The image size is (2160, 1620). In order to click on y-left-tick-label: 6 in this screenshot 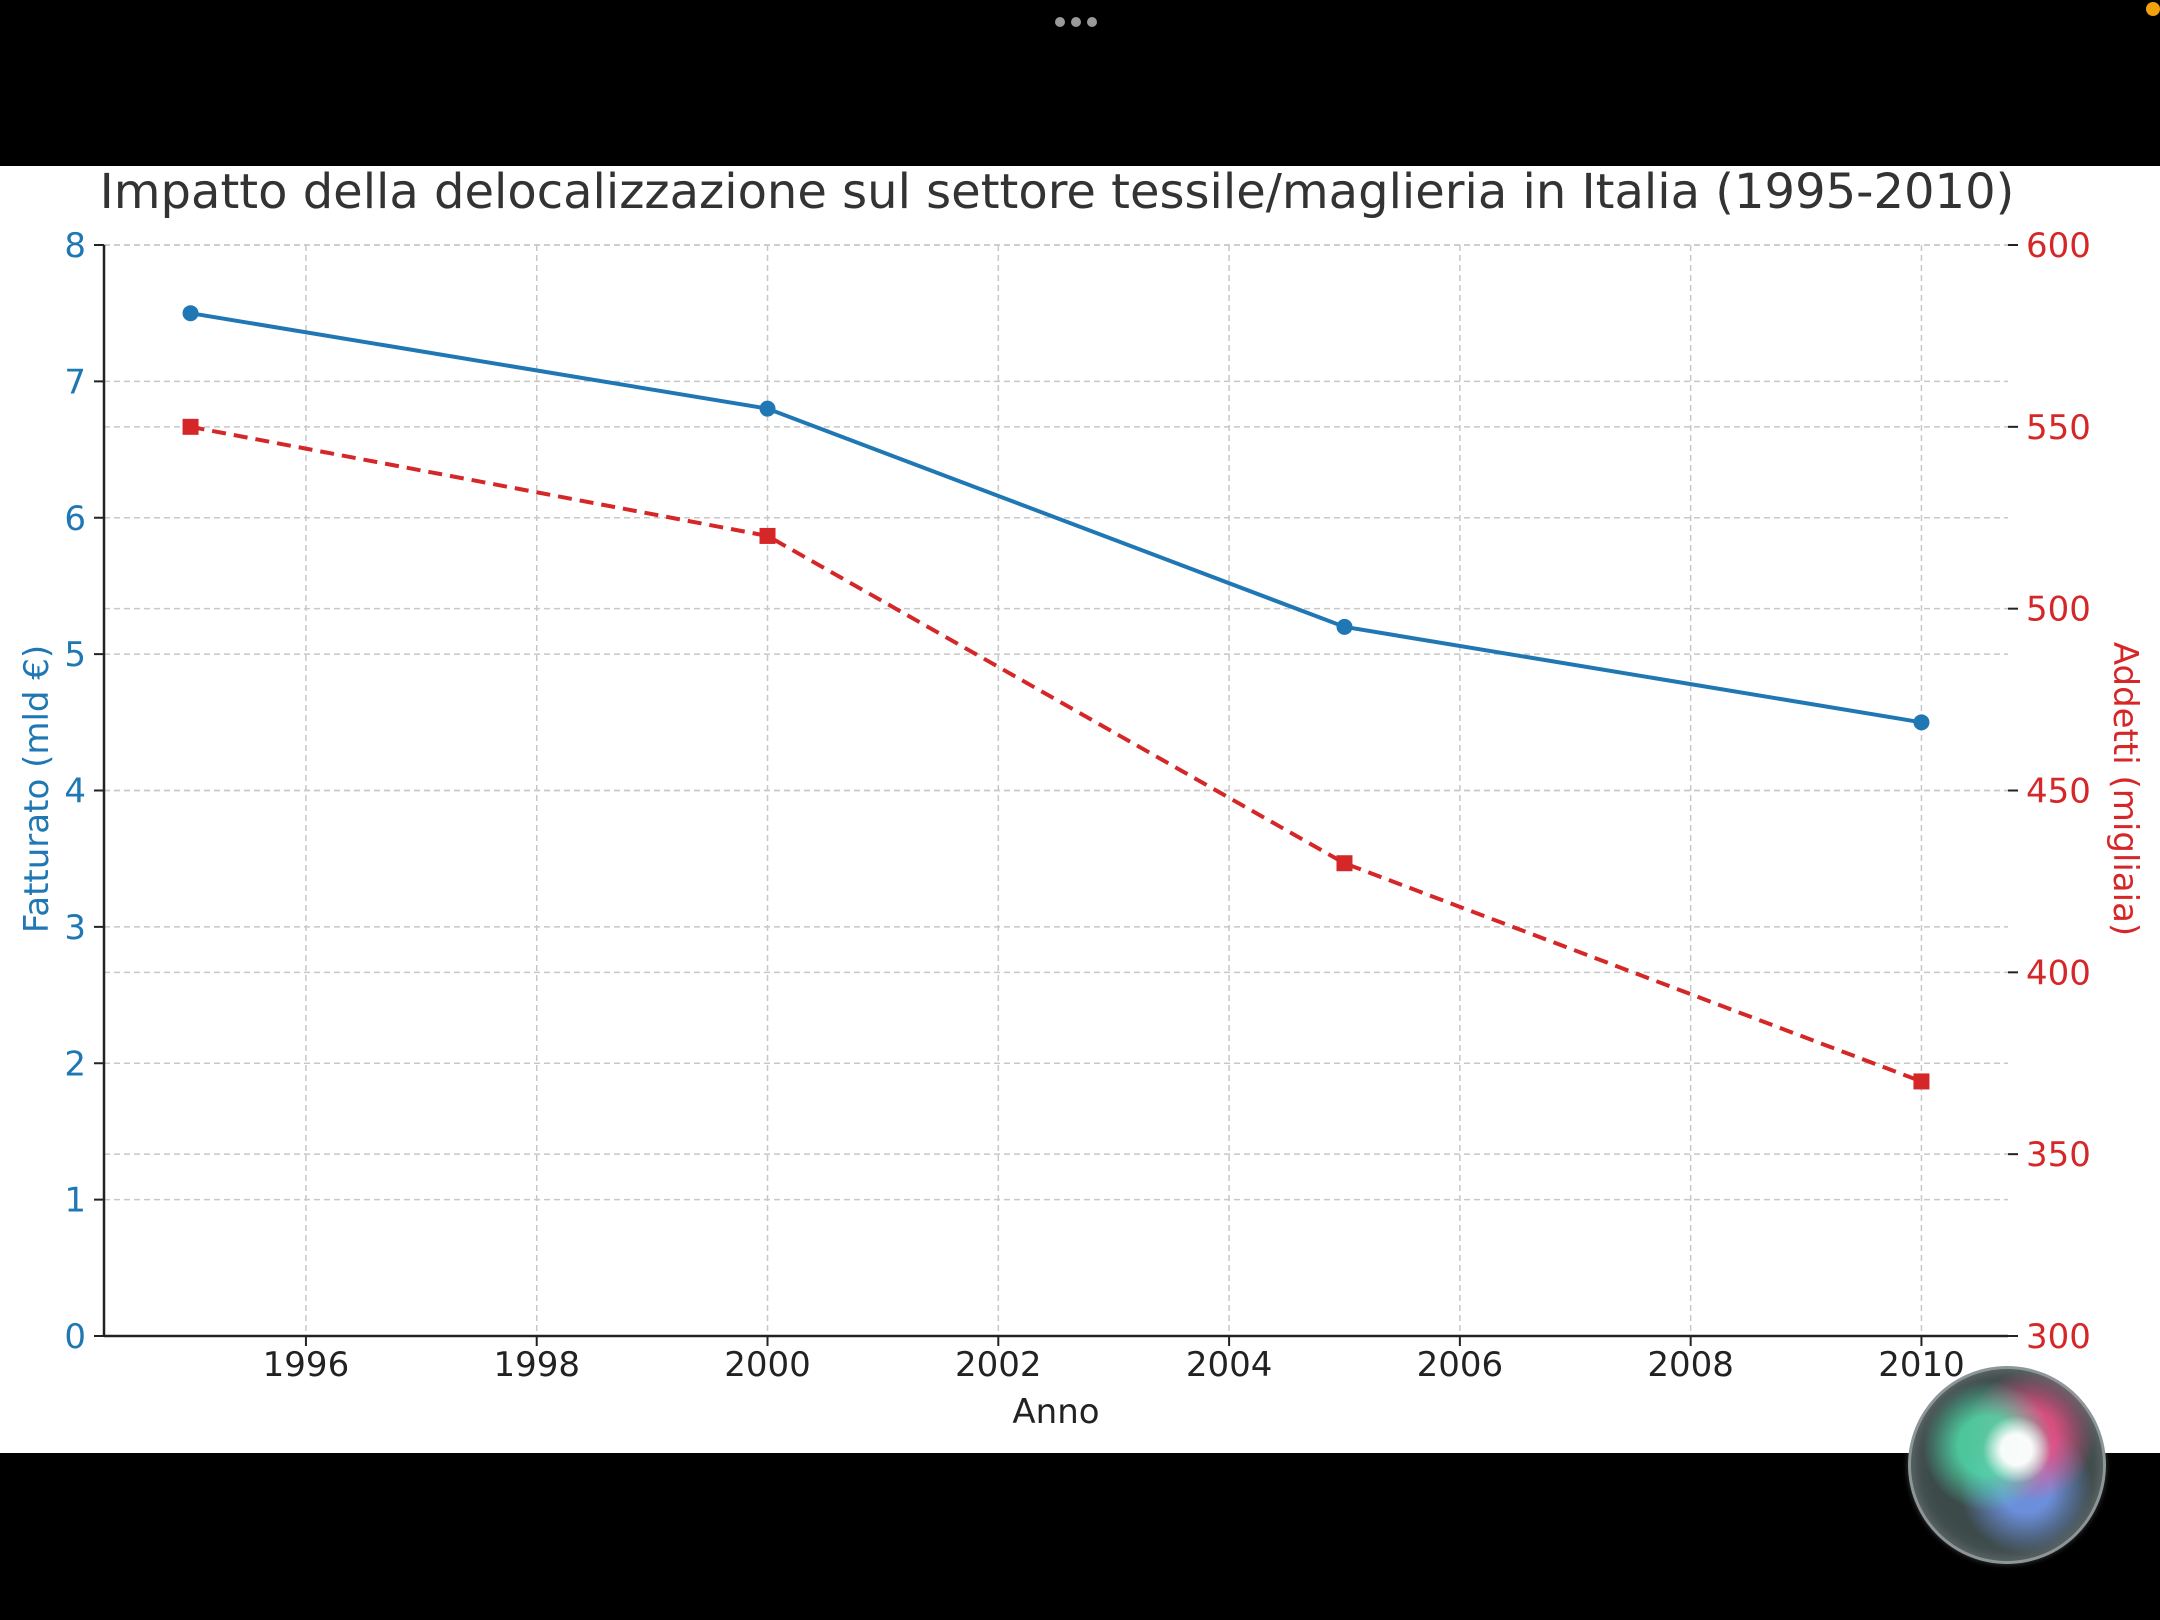, I will do `click(75, 519)`.